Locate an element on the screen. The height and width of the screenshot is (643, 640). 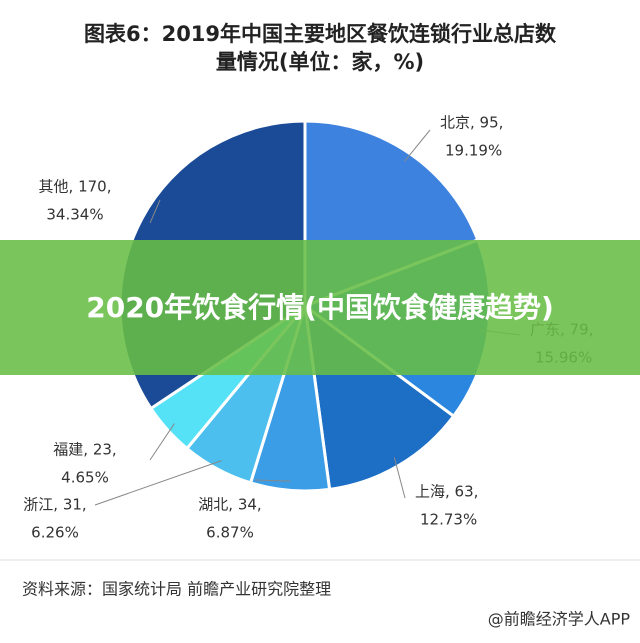
slice-value-label: 34.34% is located at coordinates (74, 215).